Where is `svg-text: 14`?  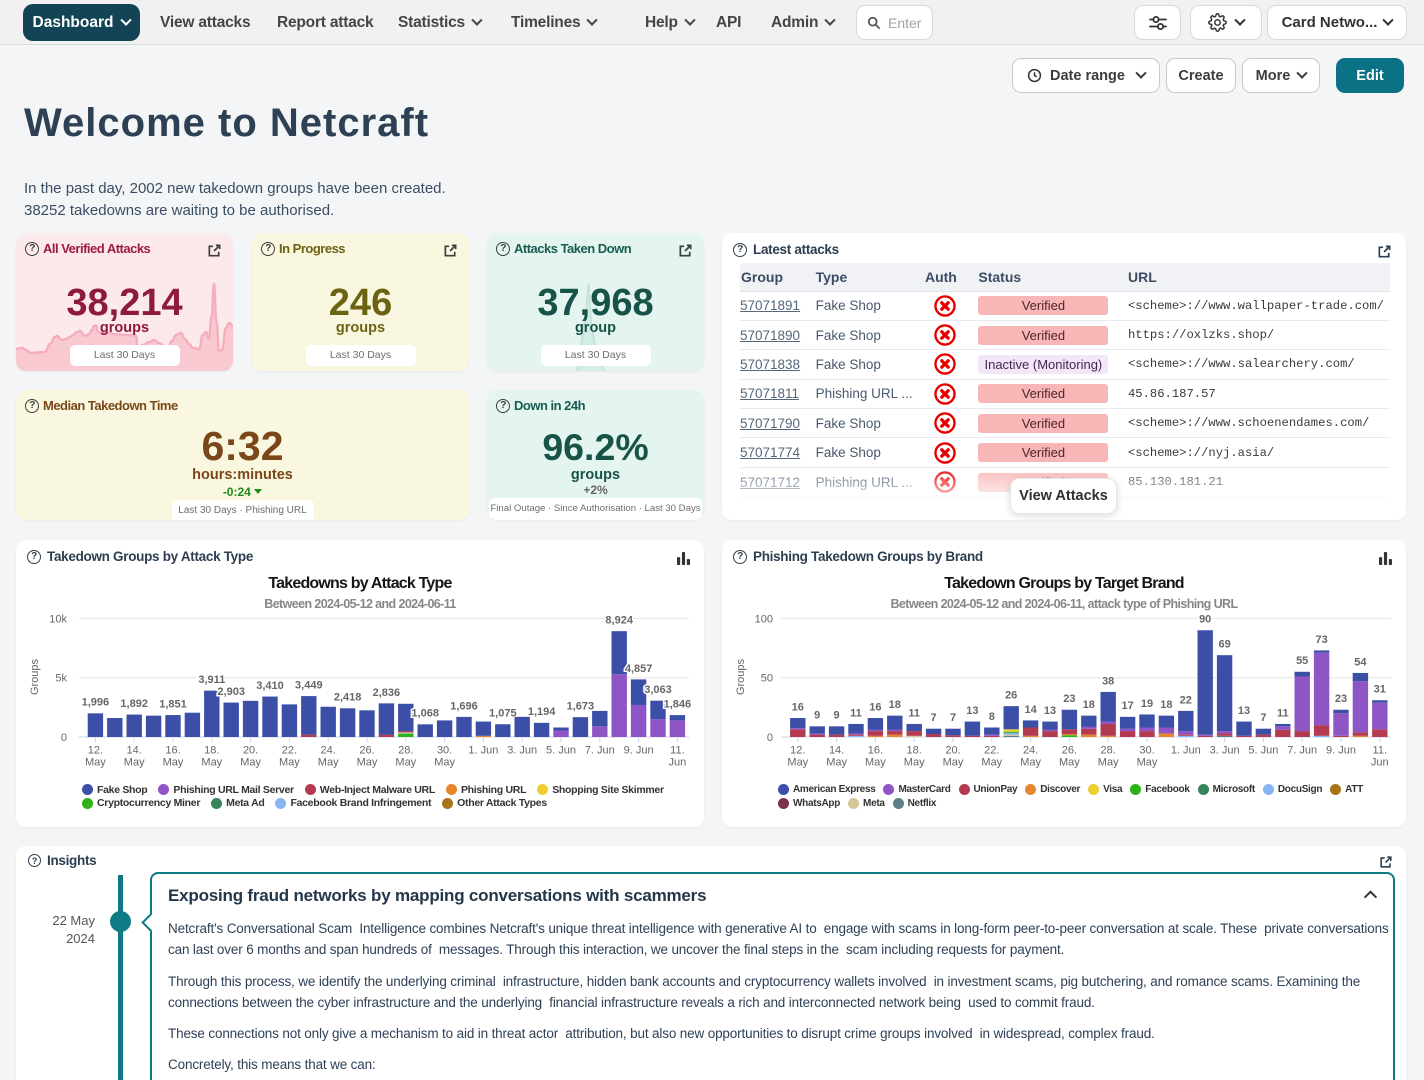
svg-text: 14 is located at coordinates (1030, 710).